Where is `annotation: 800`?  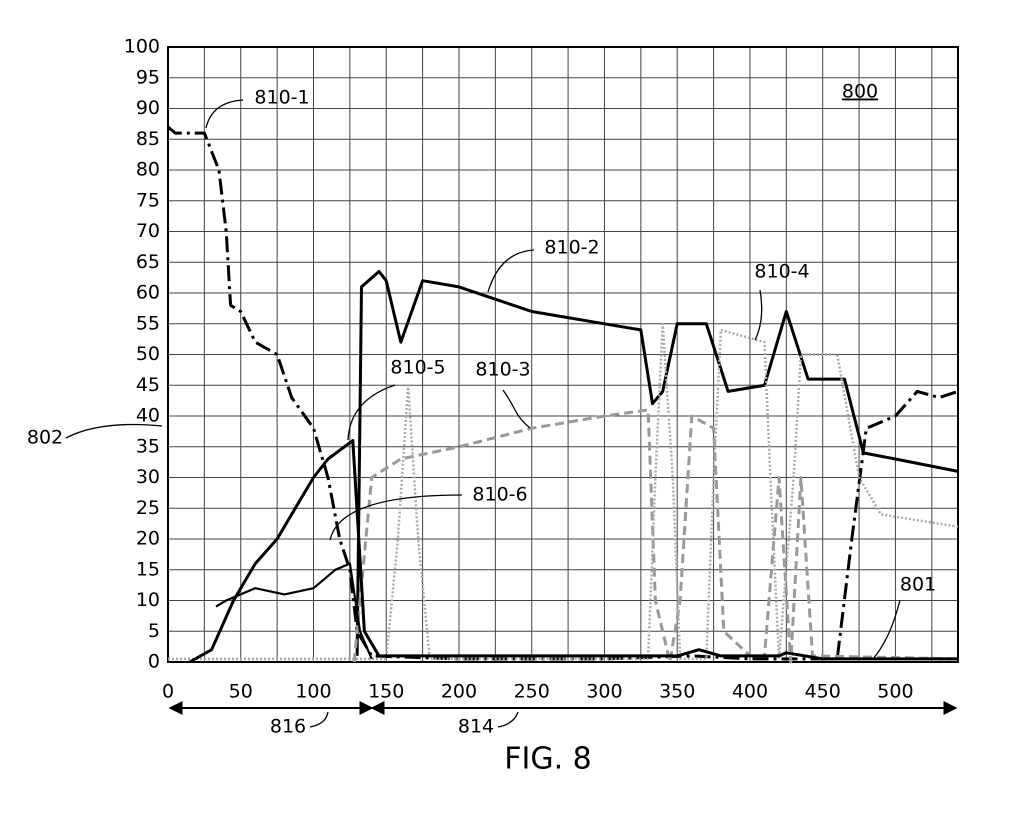
annotation: 800 is located at coordinates (860, 92).